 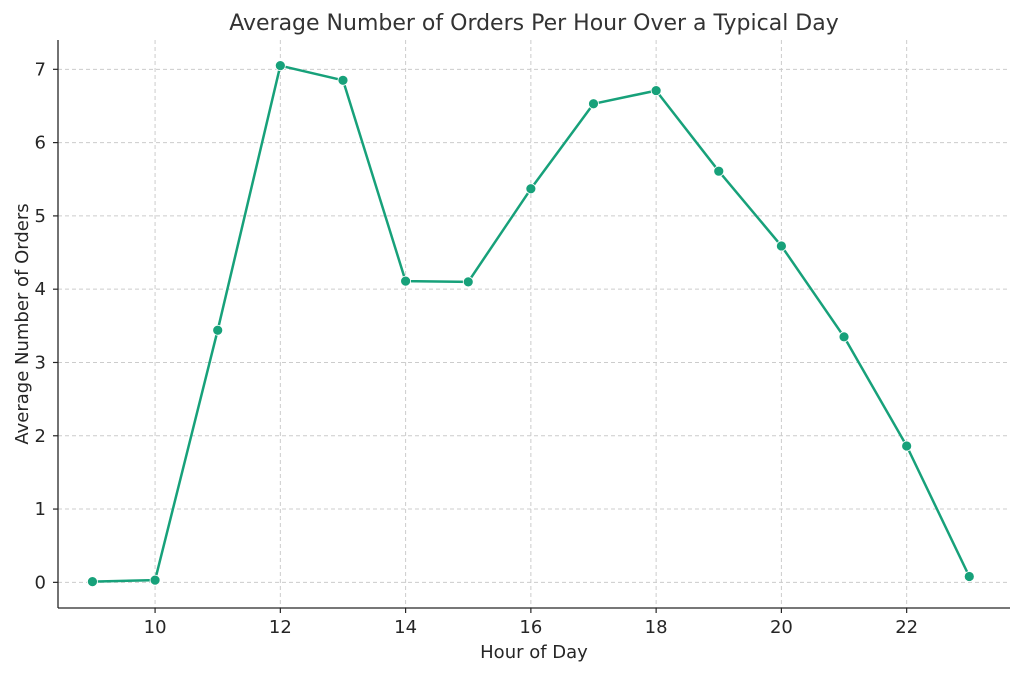 I want to click on y-axis-ticks: 0 1 2 3 4 5 6 7, so click(x=46, y=326).